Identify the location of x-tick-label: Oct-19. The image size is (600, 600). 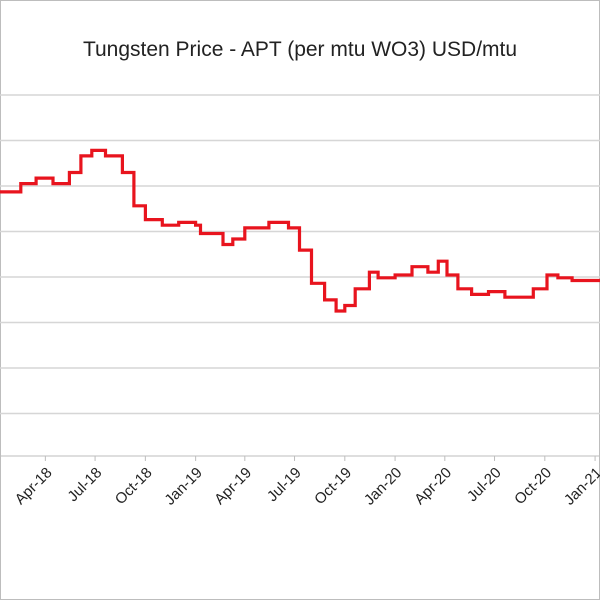
(333, 486).